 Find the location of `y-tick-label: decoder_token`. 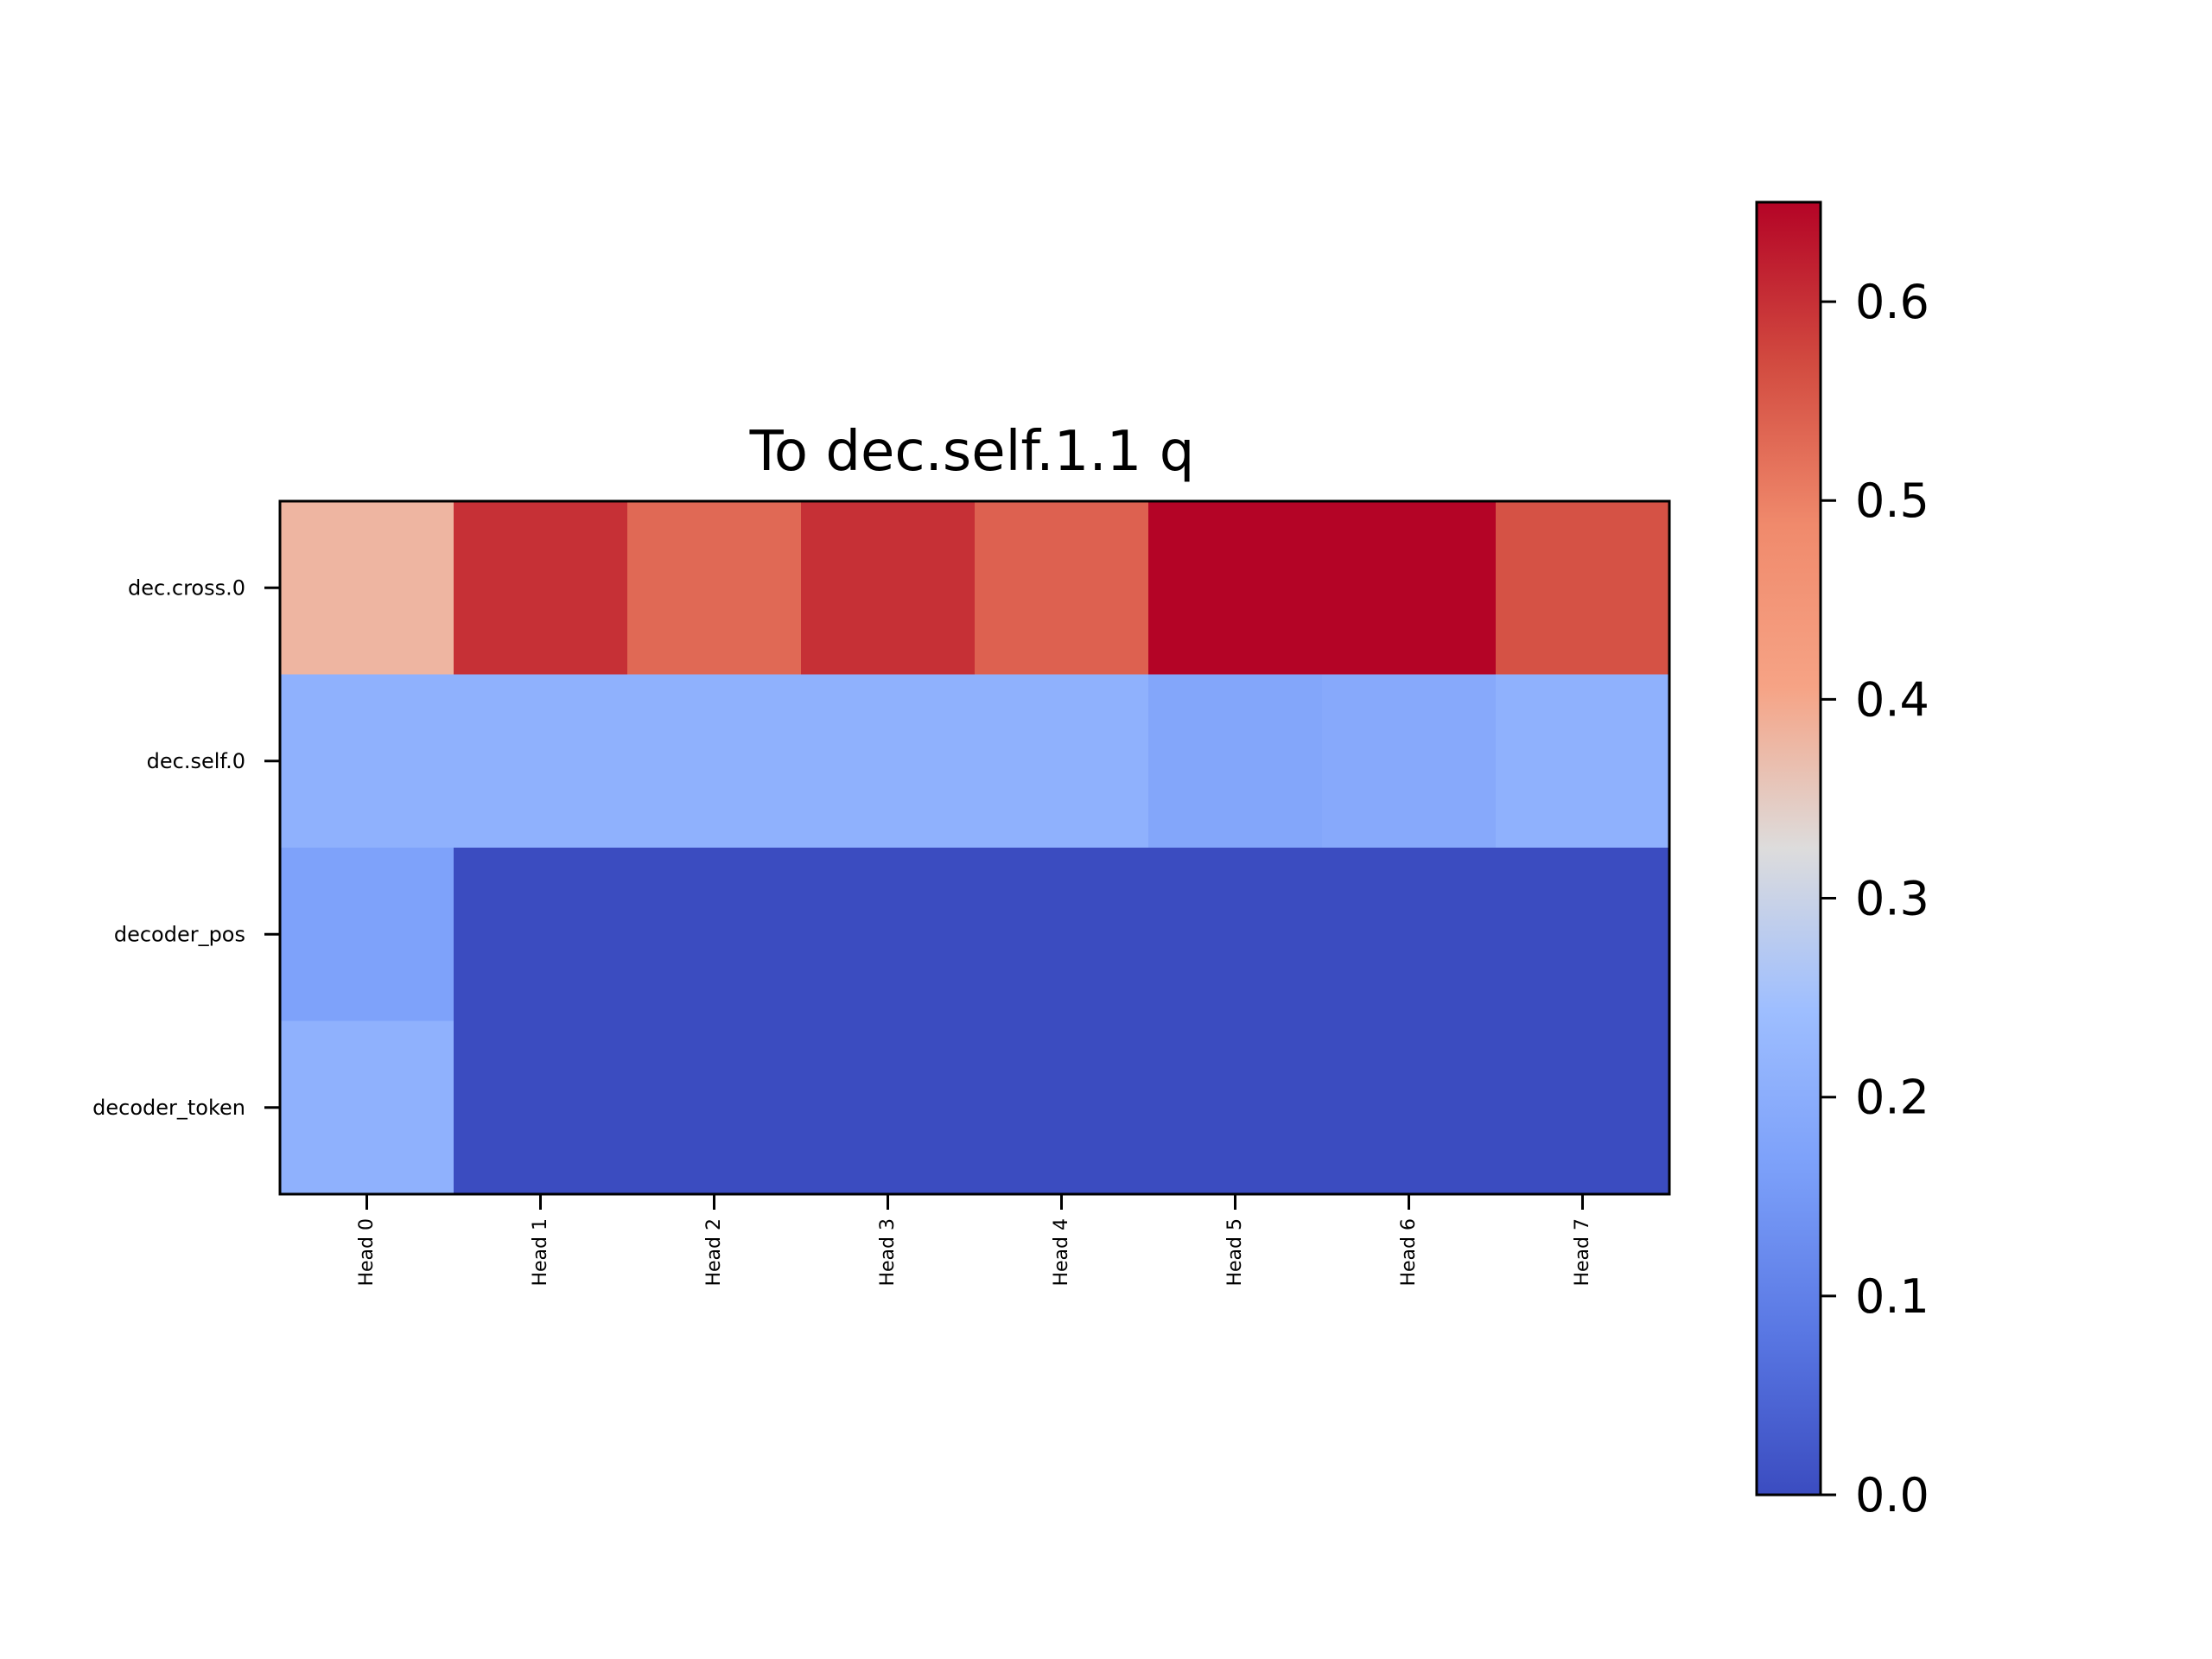

y-tick-label: decoder_token is located at coordinates (168, 1108).